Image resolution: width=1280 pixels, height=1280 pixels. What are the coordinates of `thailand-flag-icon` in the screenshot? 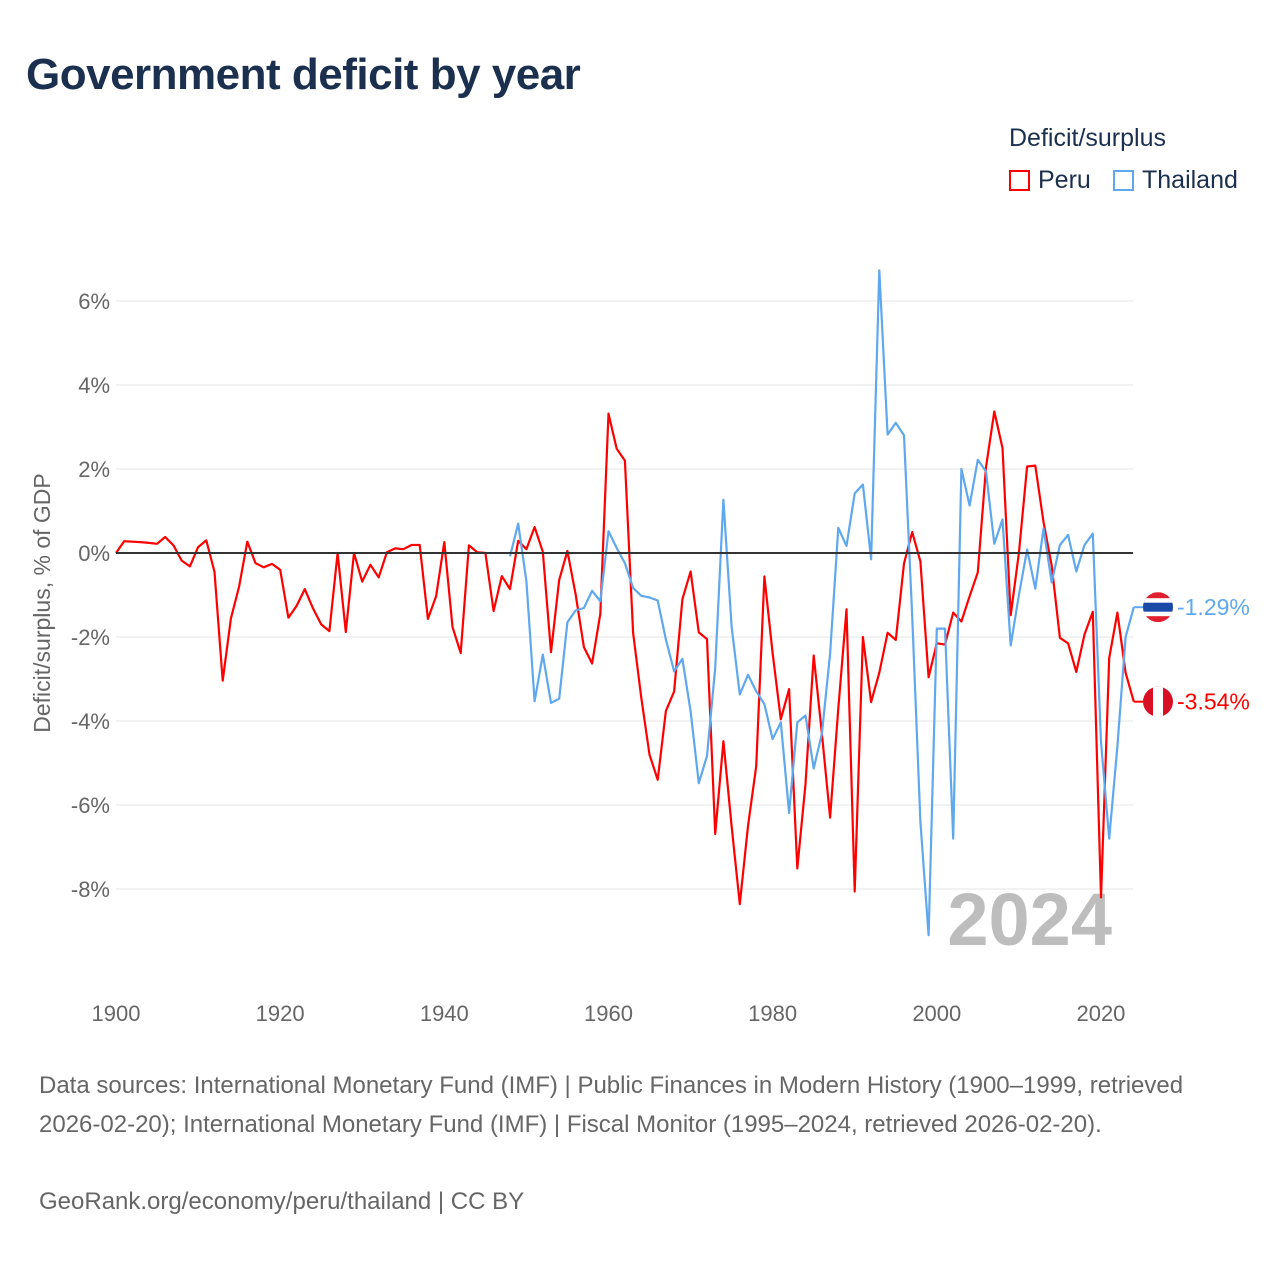 It's located at (1158, 607).